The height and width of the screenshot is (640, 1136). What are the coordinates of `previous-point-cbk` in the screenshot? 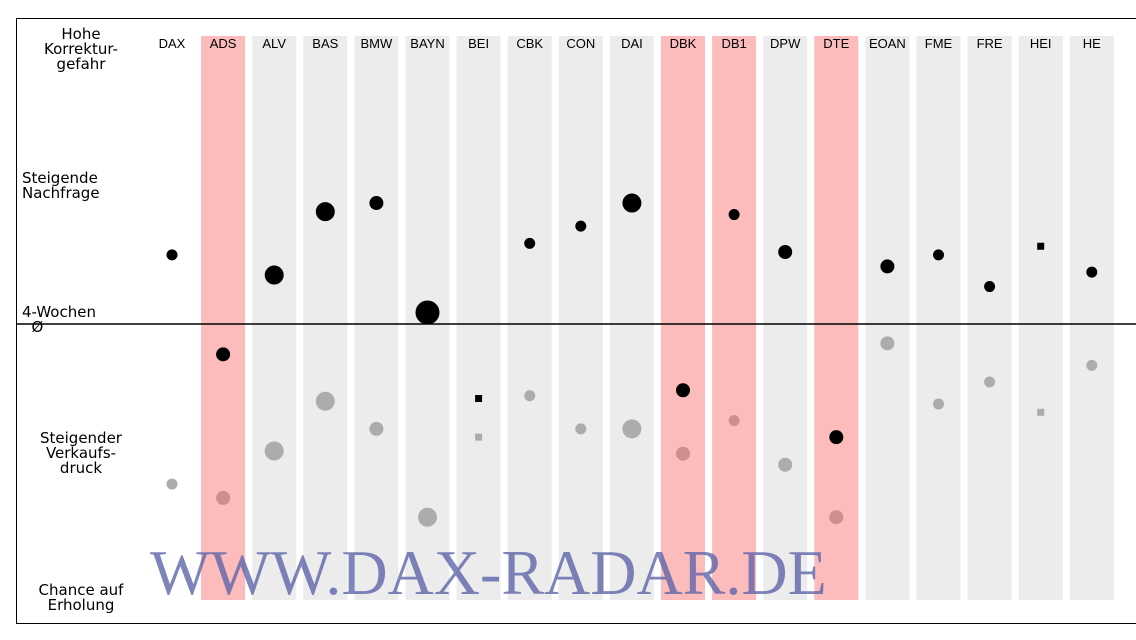 It's located at (530, 396).